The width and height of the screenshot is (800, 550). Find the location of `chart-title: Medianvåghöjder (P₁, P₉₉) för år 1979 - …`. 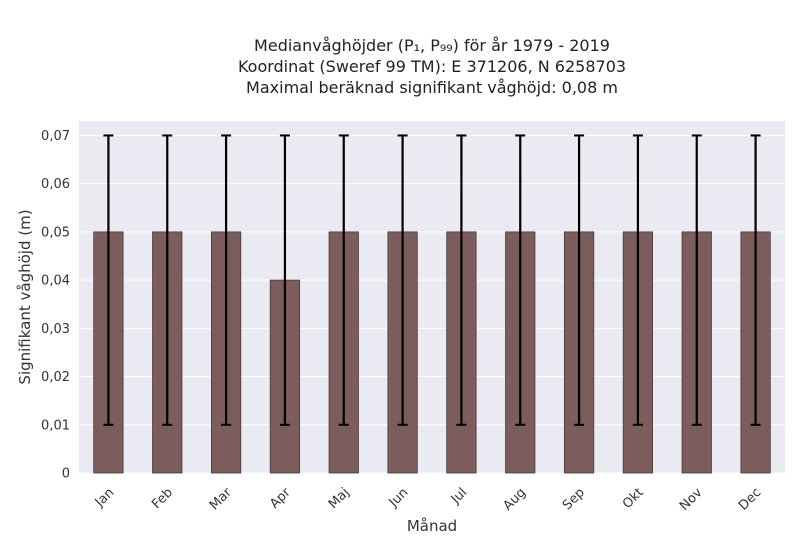

chart-title: Medianvåghöjder (P₁, P₉₉) för år 1979 - … is located at coordinates (432, 66).